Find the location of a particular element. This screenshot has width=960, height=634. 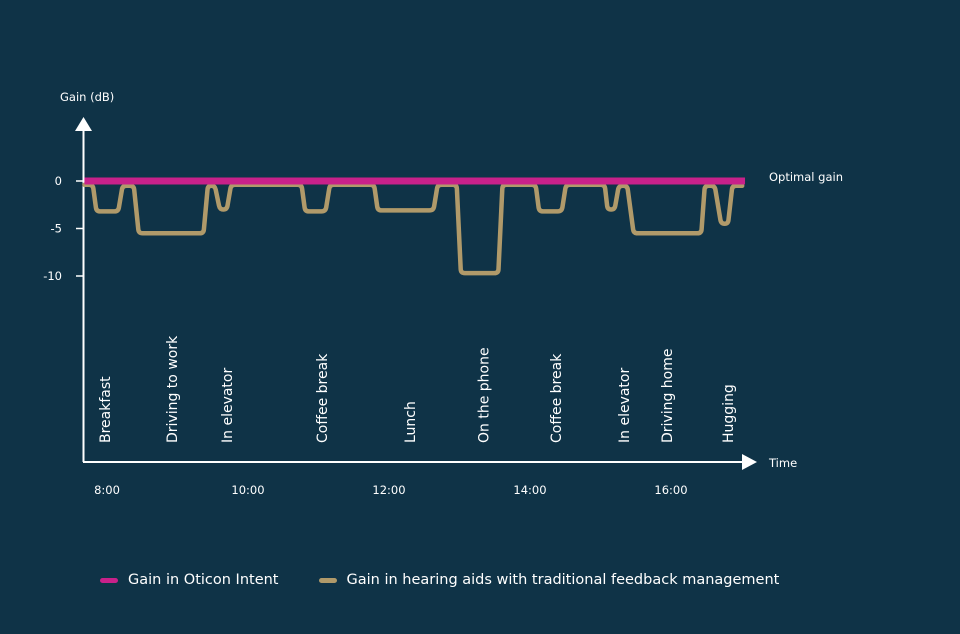

y-axis-arrow-icon is located at coordinates (83, 124).